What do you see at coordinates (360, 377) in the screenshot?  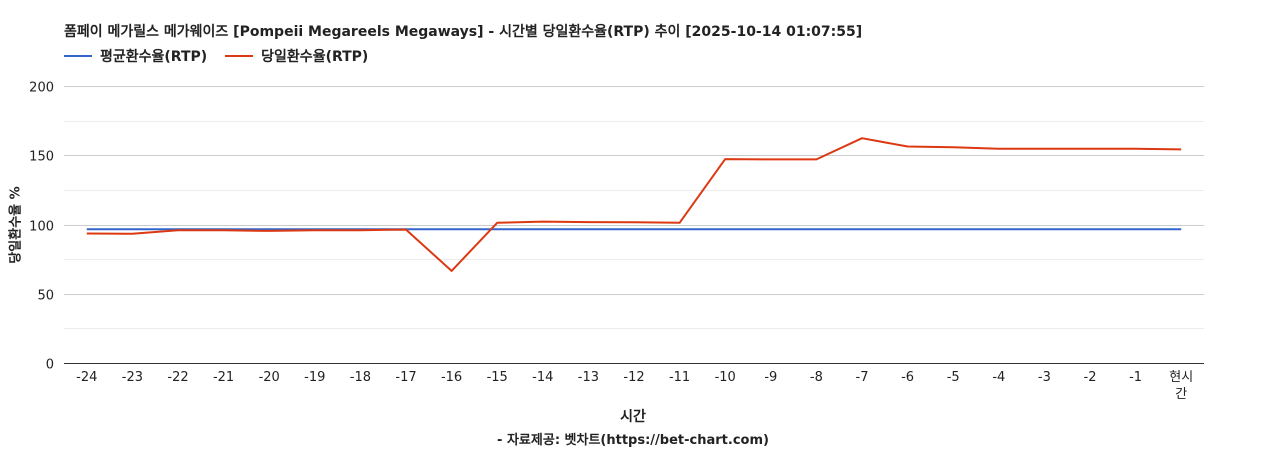 I see `x-tick-label: -18` at bounding box center [360, 377].